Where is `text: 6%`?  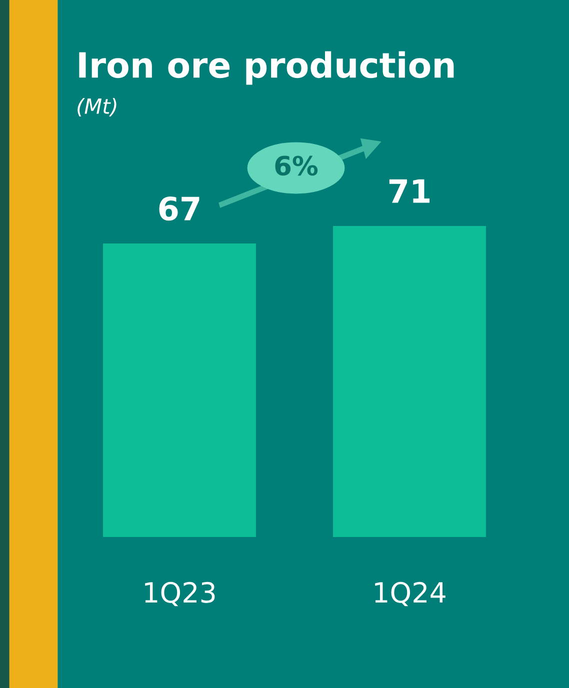
text: 6% is located at coordinates (296, 166).